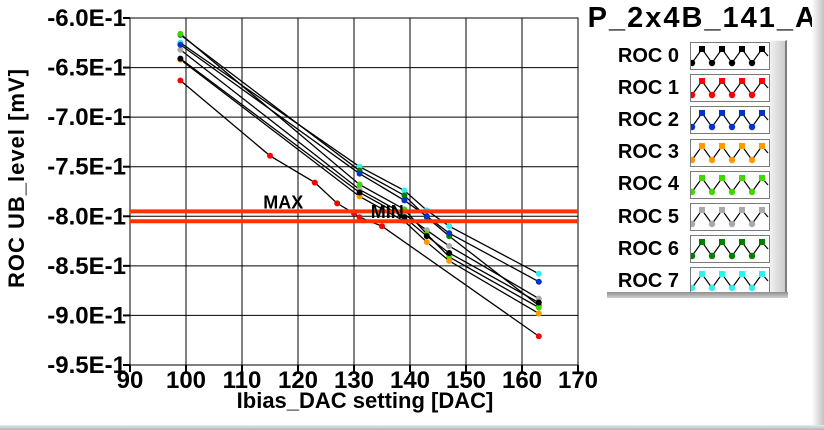 This screenshot has width=824, height=430. I want to click on legend-label: ROC 1, so click(648, 87).